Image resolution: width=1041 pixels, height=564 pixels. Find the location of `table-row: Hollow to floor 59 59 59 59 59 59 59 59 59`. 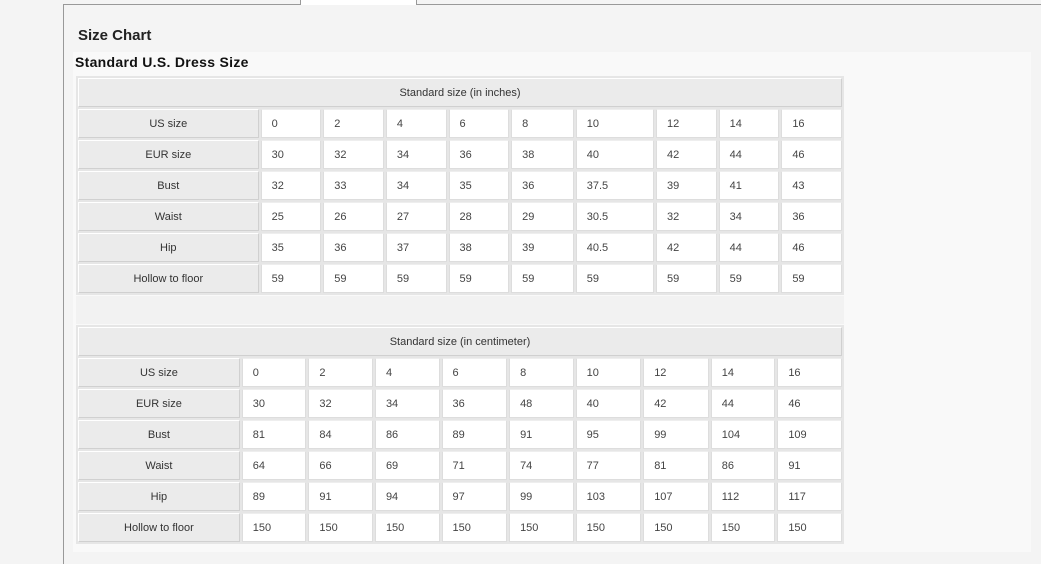

table-row: Hollow to floor 59 59 59 59 59 59 59 59 59 is located at coordinates (460, 278).